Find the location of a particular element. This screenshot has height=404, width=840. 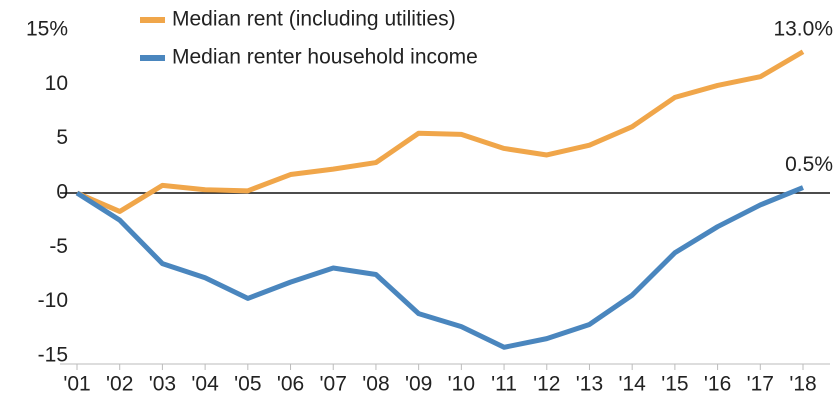

x-tick-label: '17 is located at coordinates (760, 384).